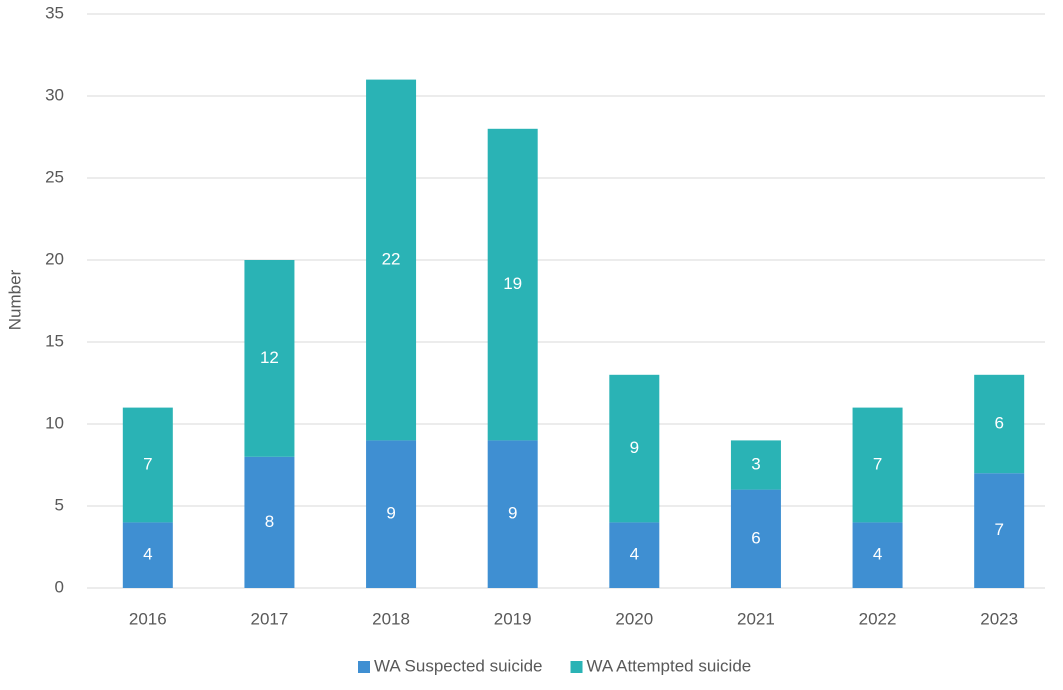 This screenshot has height=690, width=1063. What do you see at coordinates (270, 618) in the screenshot?
I see `x-tick-label: 2017` at bounding box center [270, 618].